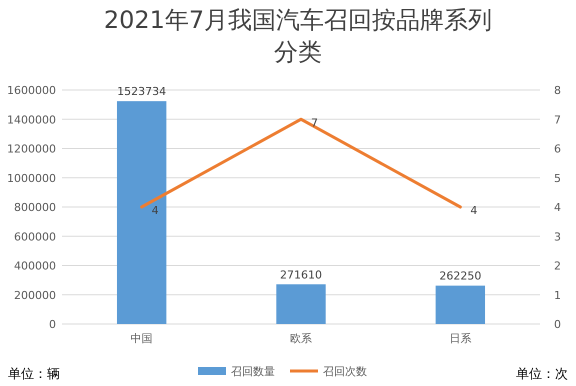 The image size is (576, 386). Describe the element at coordinates (557, 149) in the screenshot. I see `y2-tick-label: 6` at that location.